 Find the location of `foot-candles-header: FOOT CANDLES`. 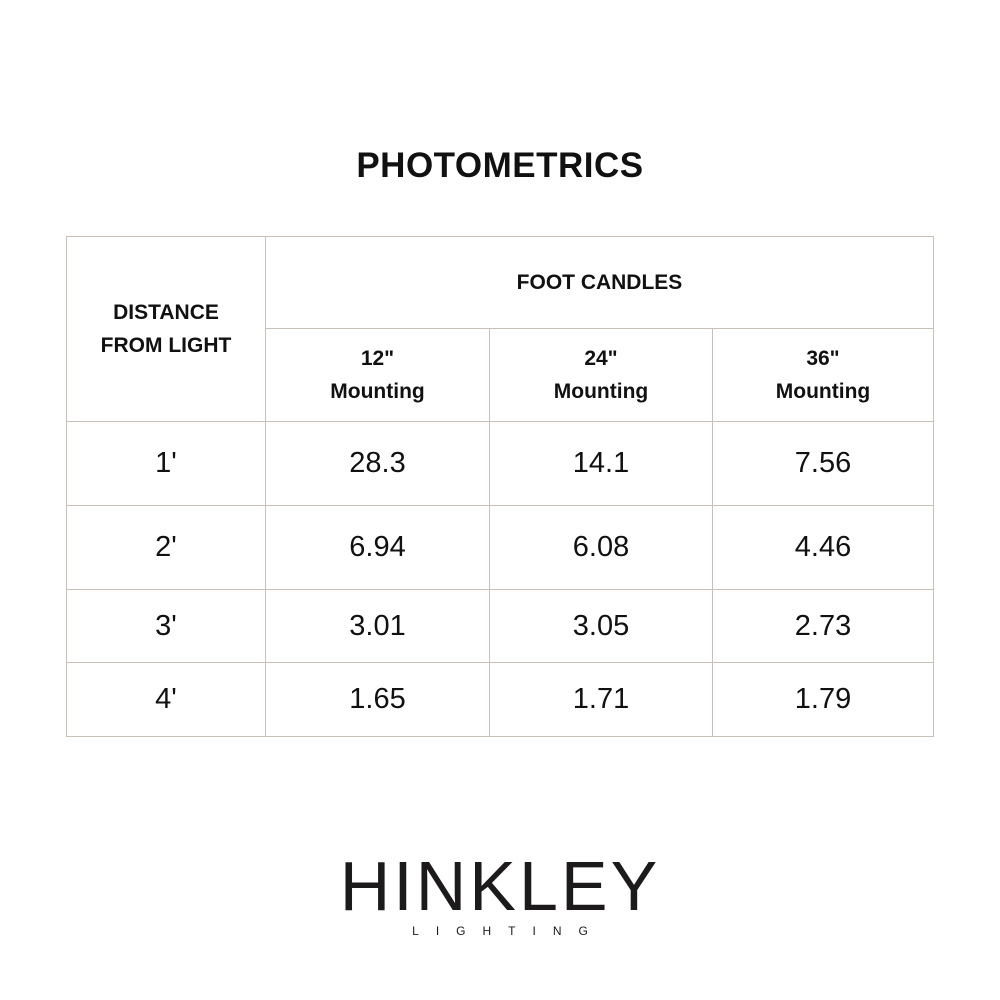

foot-candles-header: FOOT CANDLES is located at coordinates (599, 282).